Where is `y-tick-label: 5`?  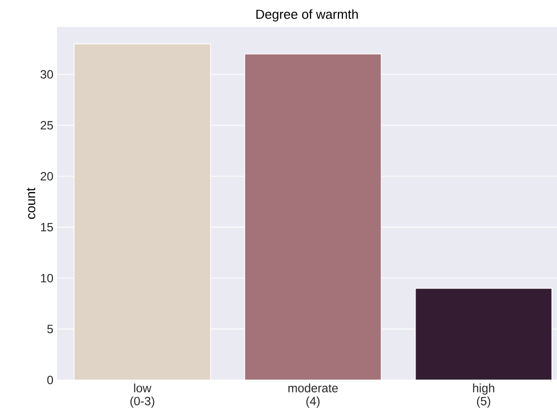
y-tick-label: 5 is located at coordinates (50, 329).